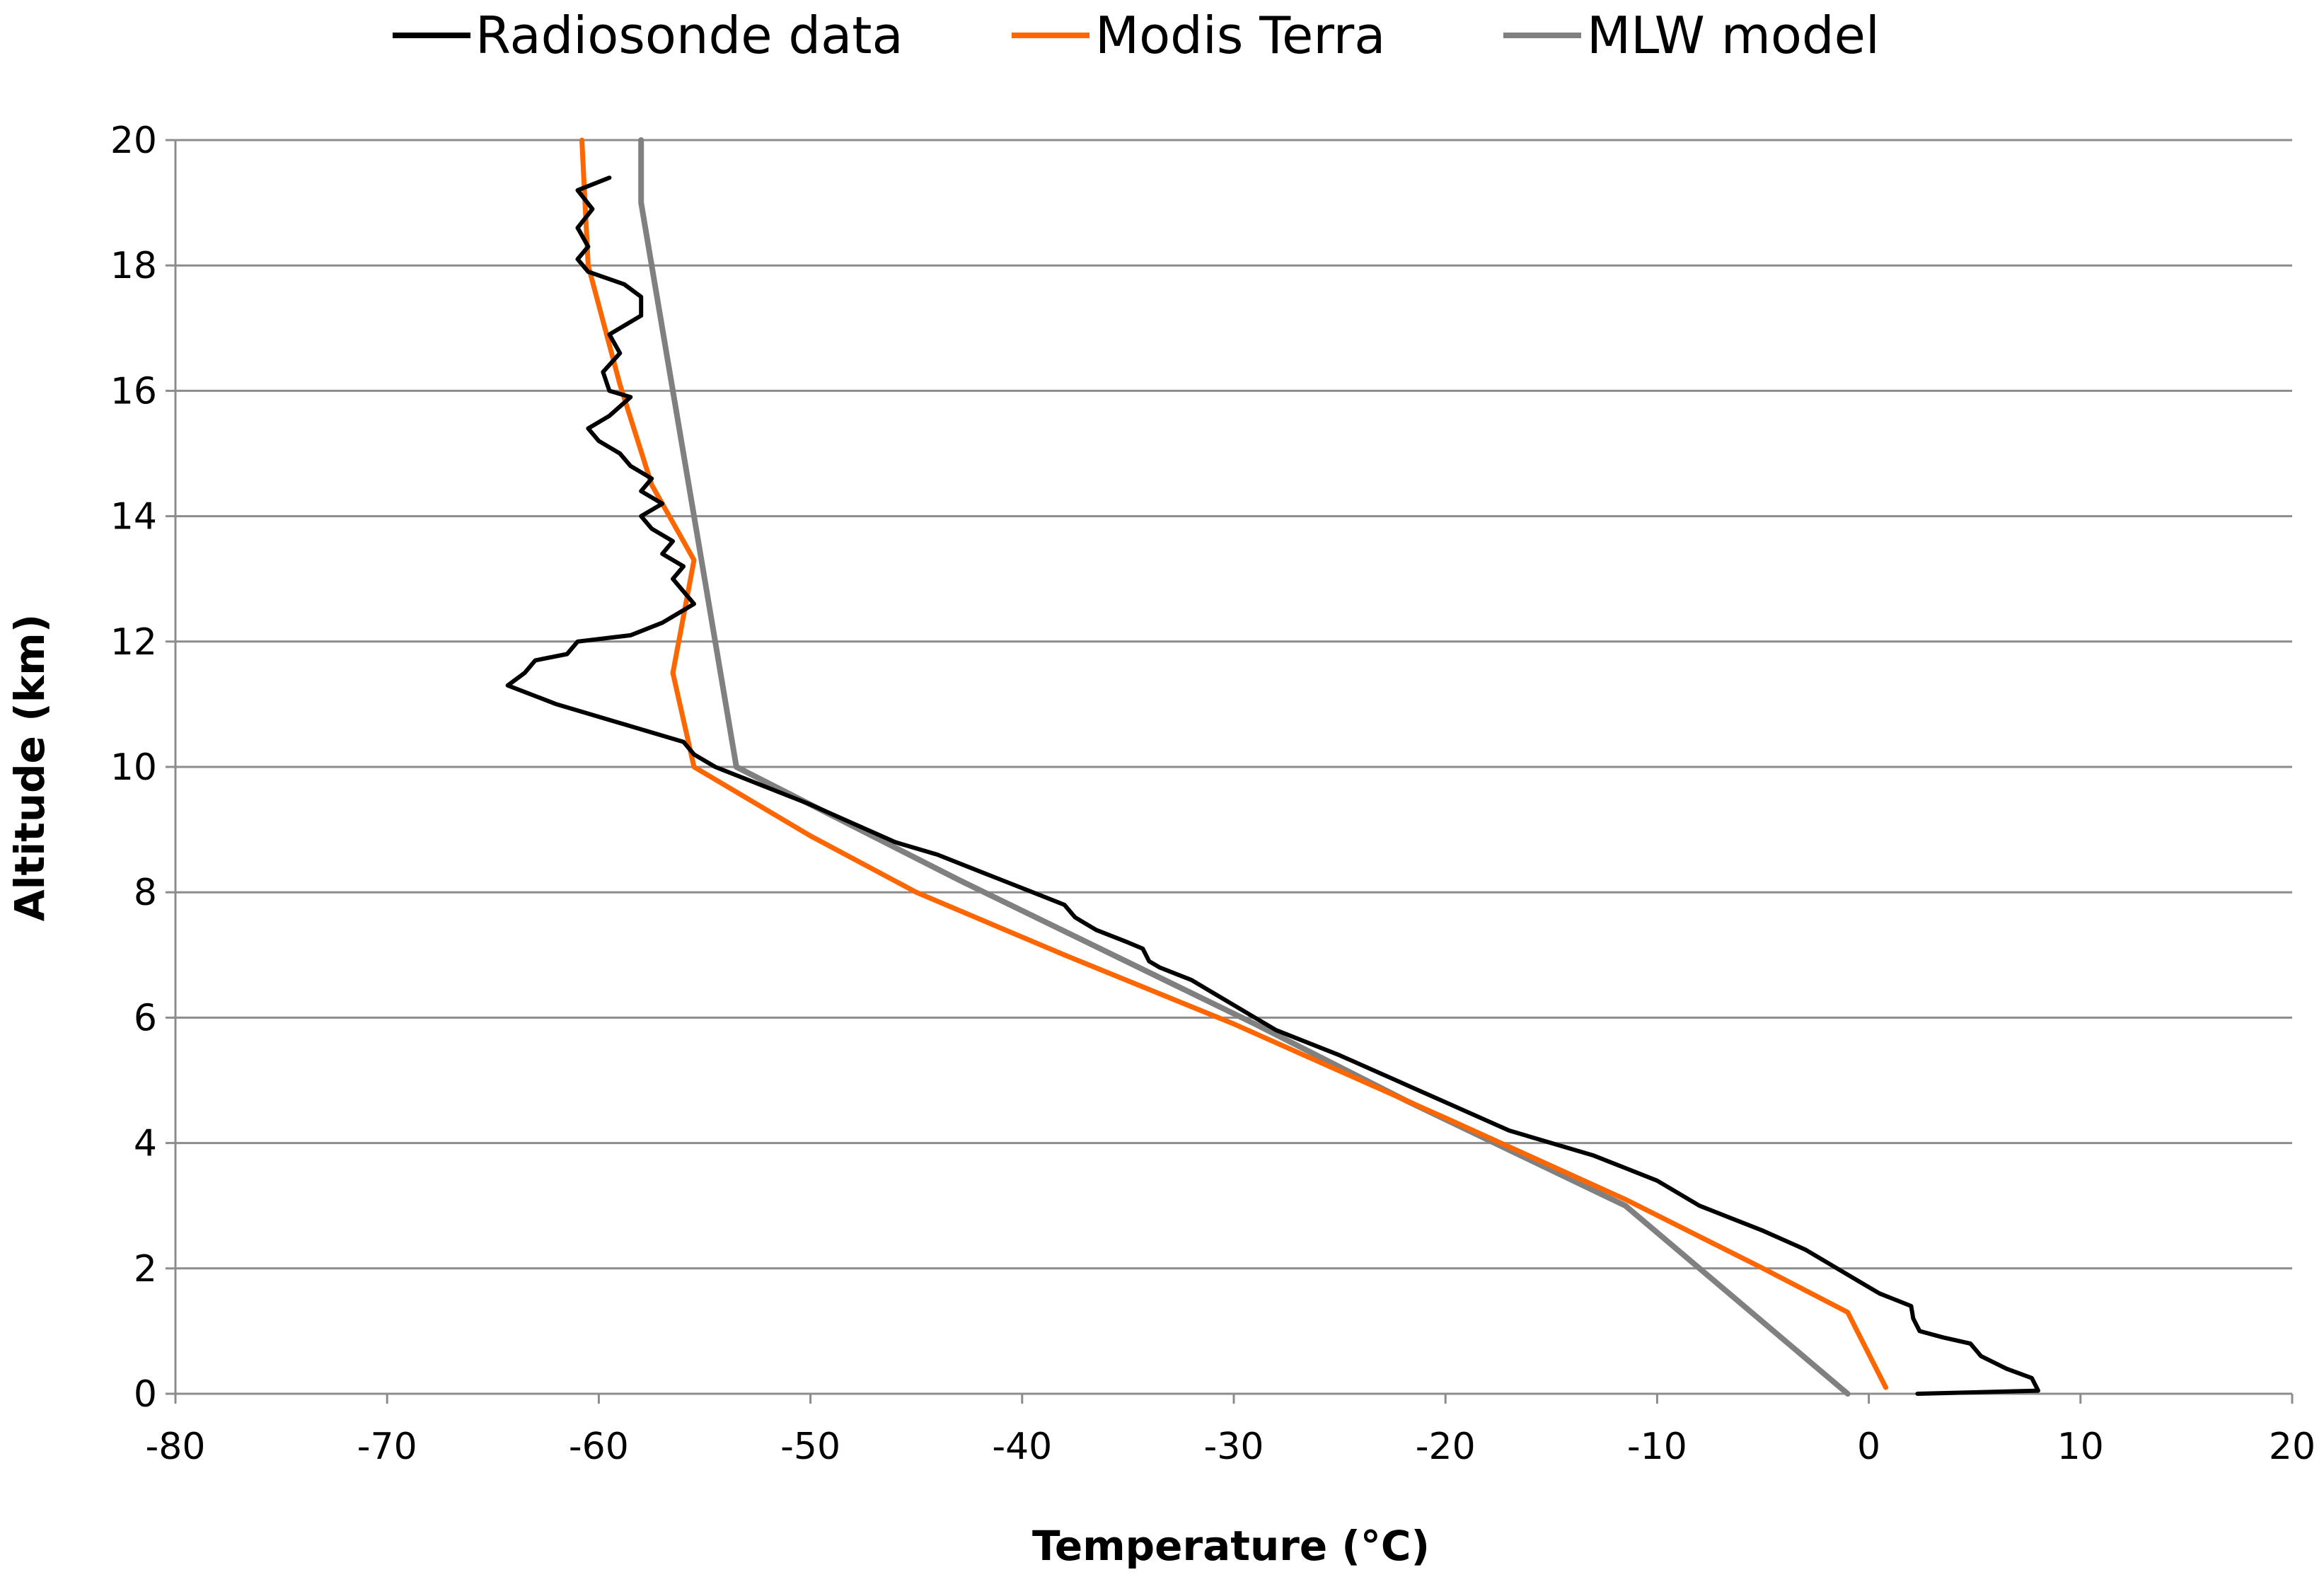 This screenshot has height=1577, width=2324. What do you see at coordinates (133, 767) in the screenshot?
I see `y-tick-label: 10` at bounding box center [133, 767].